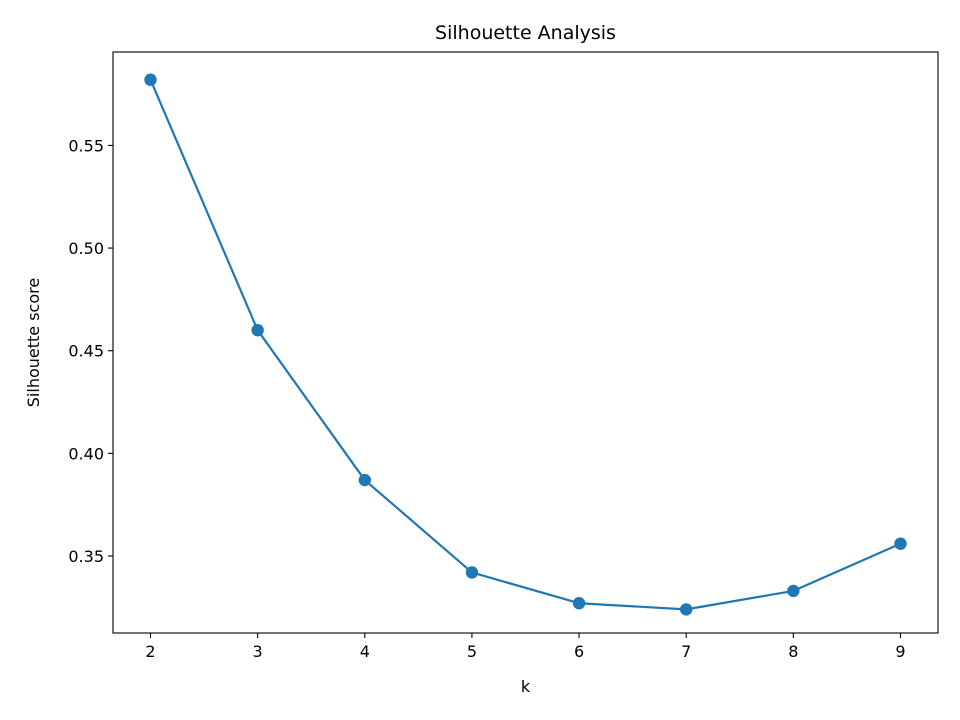  I want to click on y-axis: 0.35 0.40 0.45 0.50 0.55, so click(90, 351).